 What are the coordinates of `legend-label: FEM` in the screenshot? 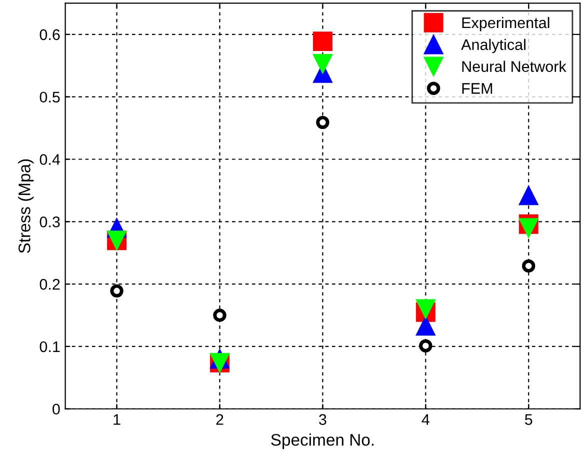 It's located at (477, 88).